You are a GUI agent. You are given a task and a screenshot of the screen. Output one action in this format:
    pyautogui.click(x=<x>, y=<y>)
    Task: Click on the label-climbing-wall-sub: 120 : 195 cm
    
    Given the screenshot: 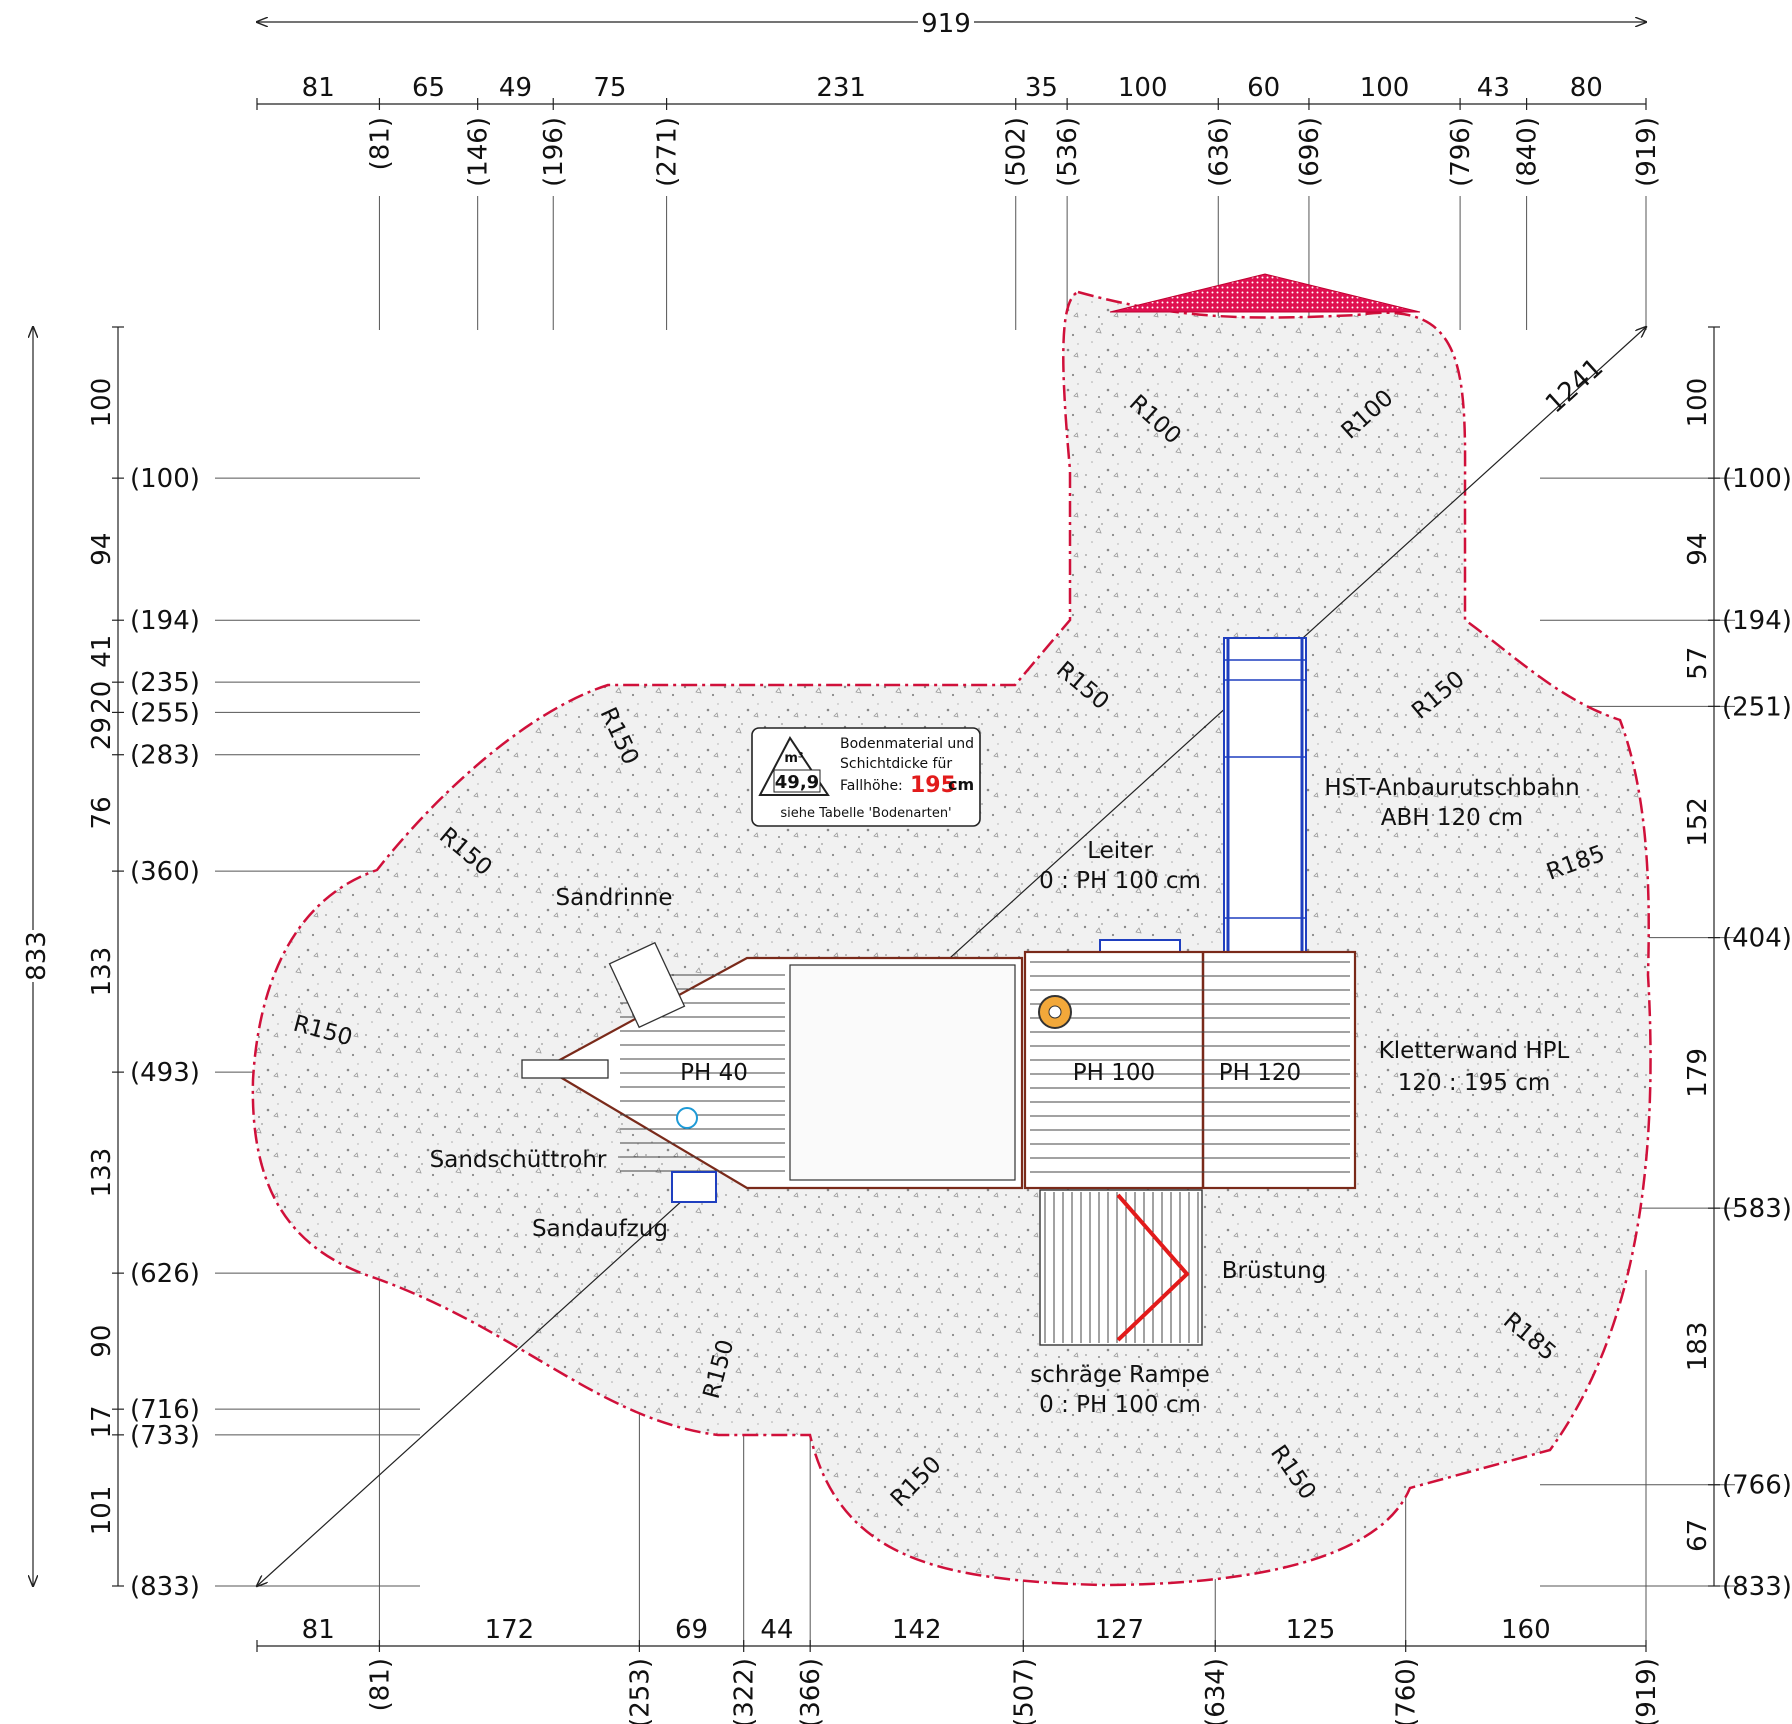 What is the action you would take?
    pyautogui.click(x=1474, y=1083)
    